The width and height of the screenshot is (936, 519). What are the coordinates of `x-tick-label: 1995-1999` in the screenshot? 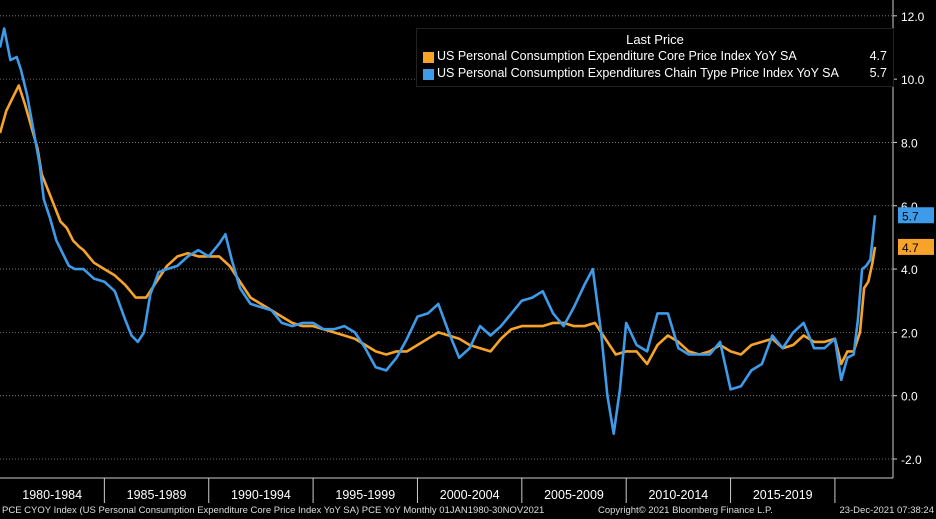 It's located at (365, 495).